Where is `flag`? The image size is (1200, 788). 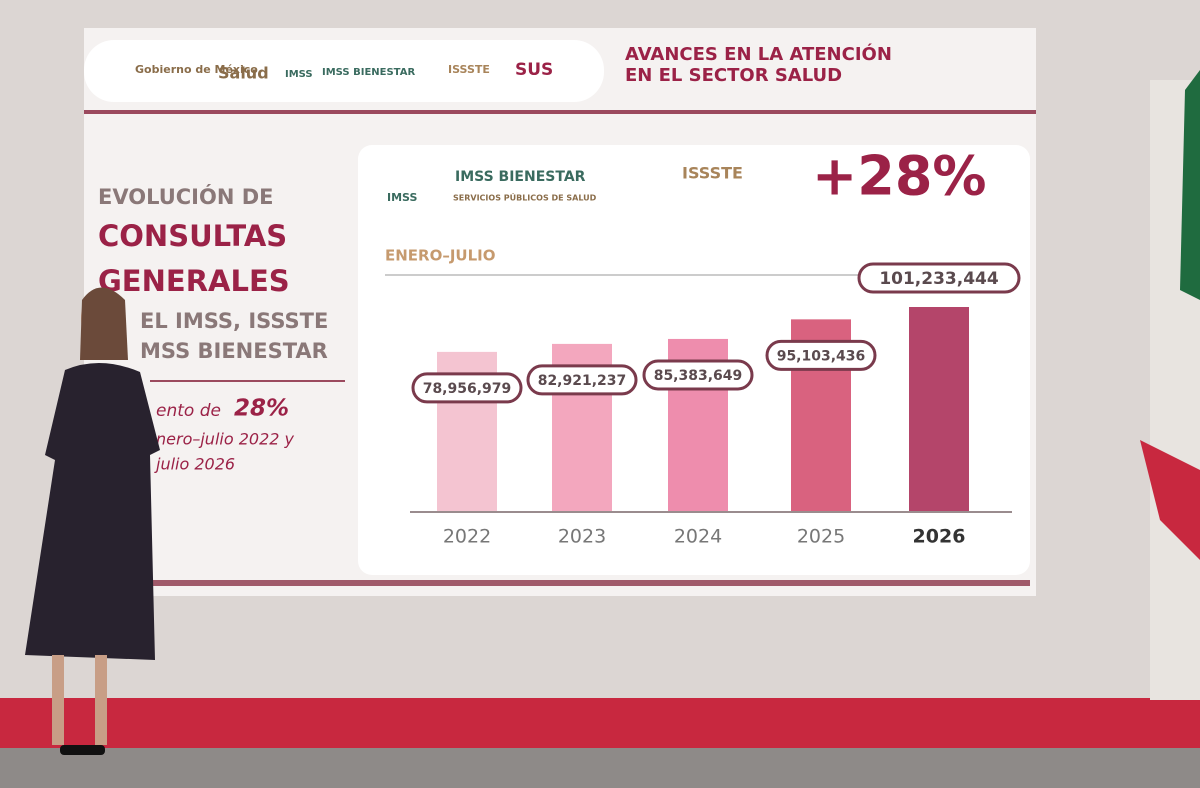
flag is located at coordinates (1170, 385).